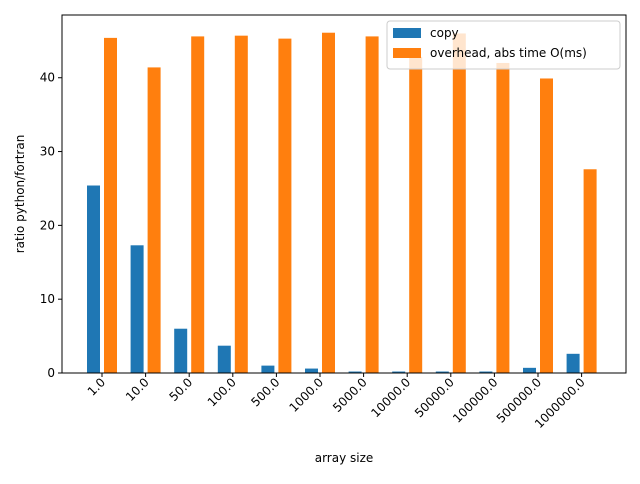 The width and height of the screenshot is (640, 484). I want to click on y-axis: 0 10 20 30 40, so click(51, 225).